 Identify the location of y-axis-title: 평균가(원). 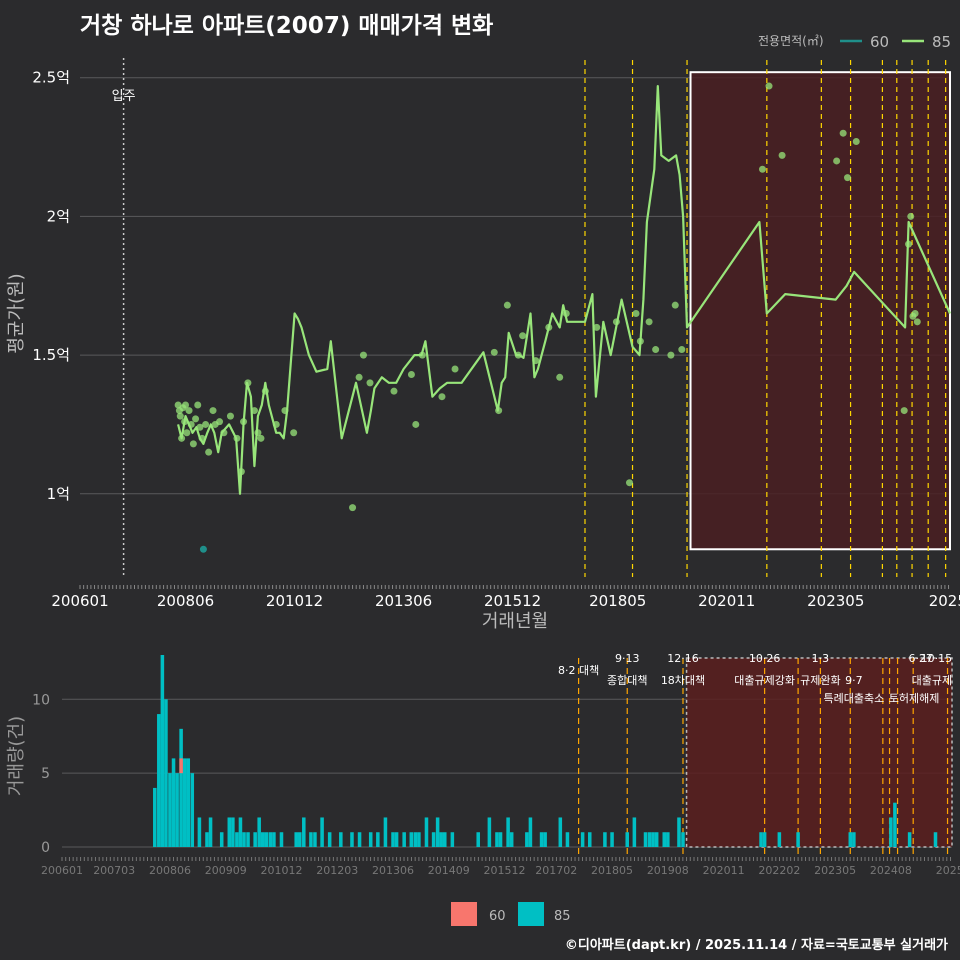
(16, 313).